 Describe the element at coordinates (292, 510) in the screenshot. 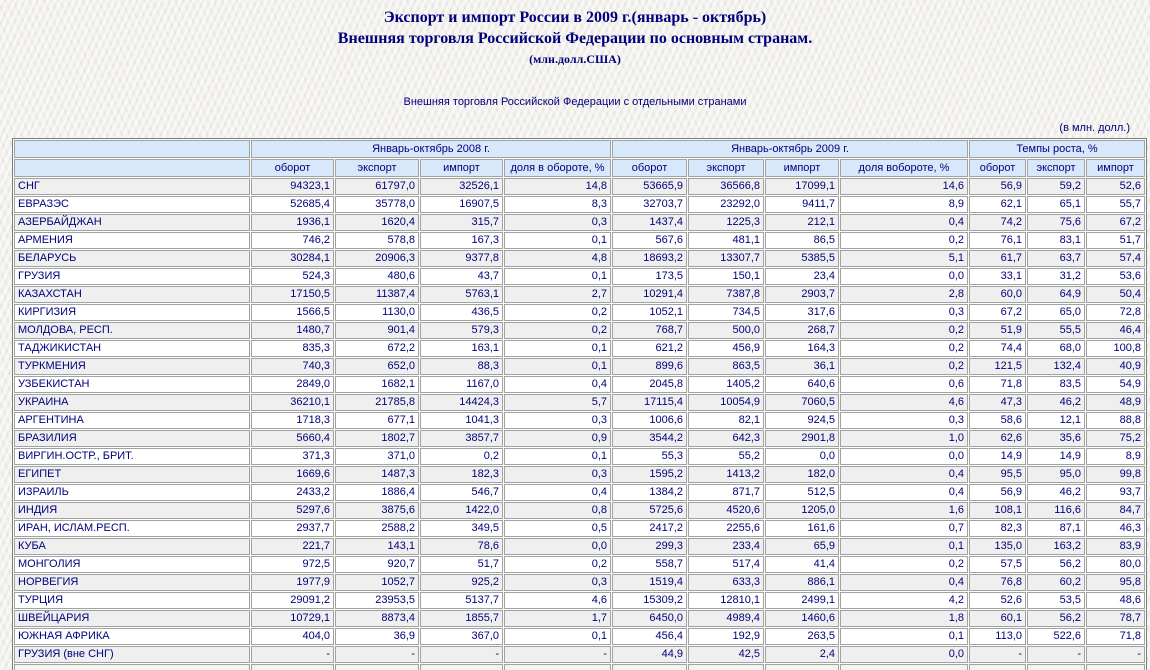

I see `value-cell-turnover-2008: 5297,6` at that location.